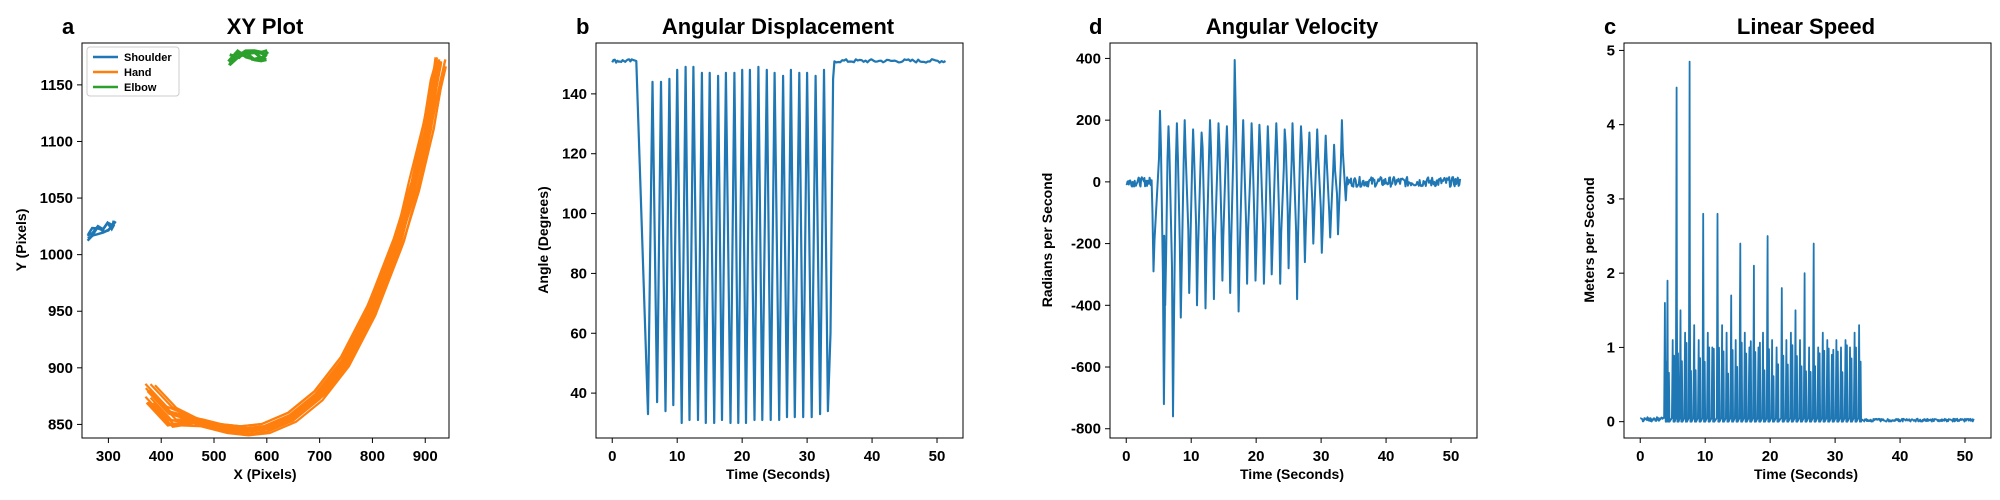  Describe the element at coordinates (1611, 273) in the screenshot. I see `y-tick-label-linear-speed: 2` at that location.